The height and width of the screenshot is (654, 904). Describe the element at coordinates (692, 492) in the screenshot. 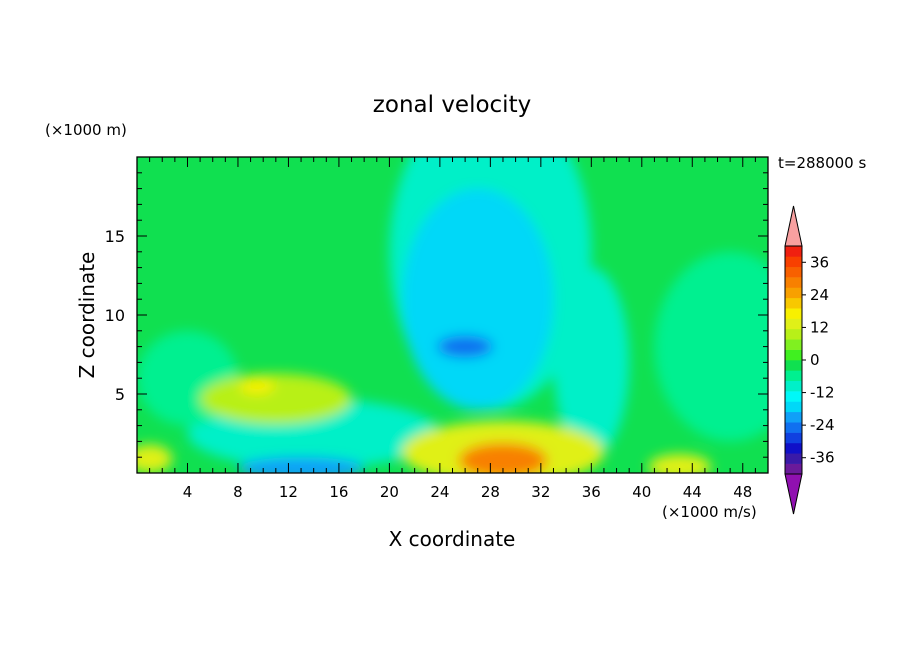

I see `x-tick-label: 44` at that location.